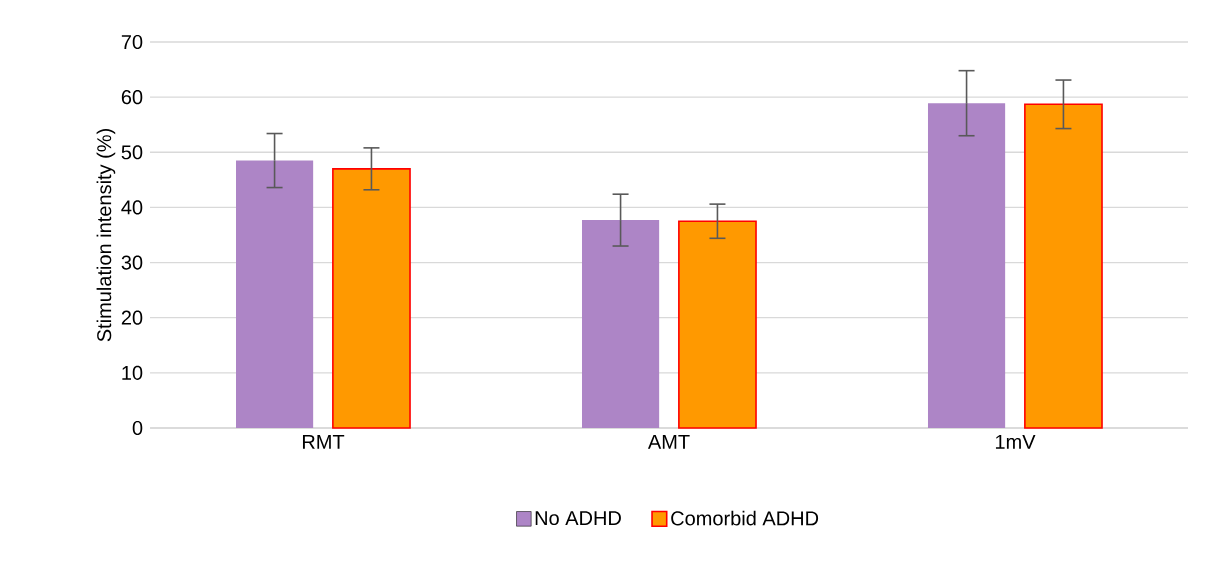 This screenshot has height=570, width=1212. What do you see at coordinates (323, 441) in the screenshot?
I see `x-tick-label: RMT` at bounding box center [323, 441].